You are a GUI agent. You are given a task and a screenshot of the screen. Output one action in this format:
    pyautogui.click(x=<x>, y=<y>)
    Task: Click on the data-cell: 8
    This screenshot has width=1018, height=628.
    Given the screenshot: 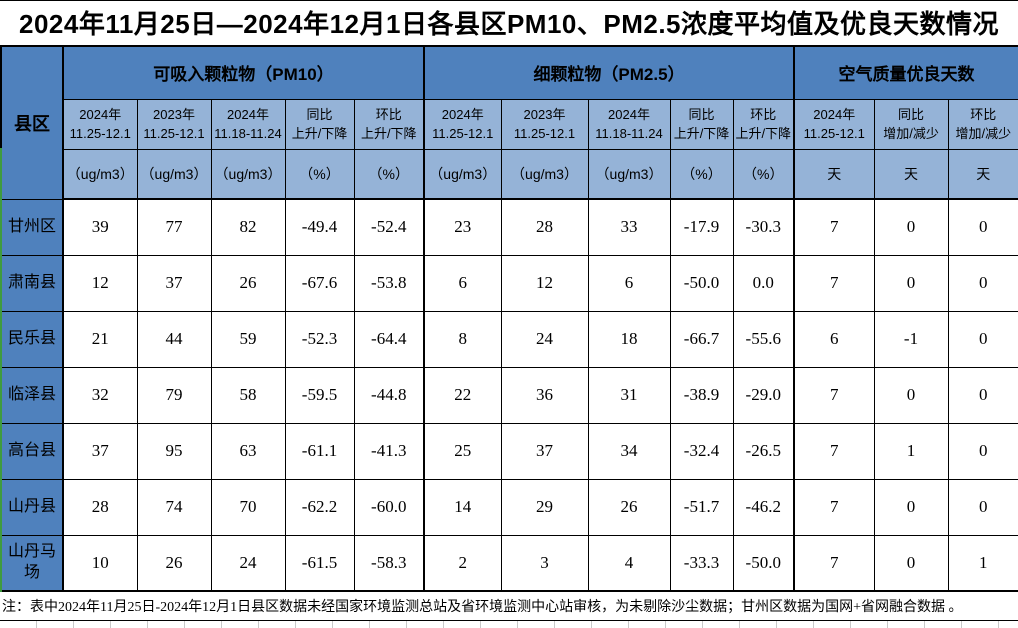 What is the action you would take?
    pyautogui.click(x=462, y=339)
    